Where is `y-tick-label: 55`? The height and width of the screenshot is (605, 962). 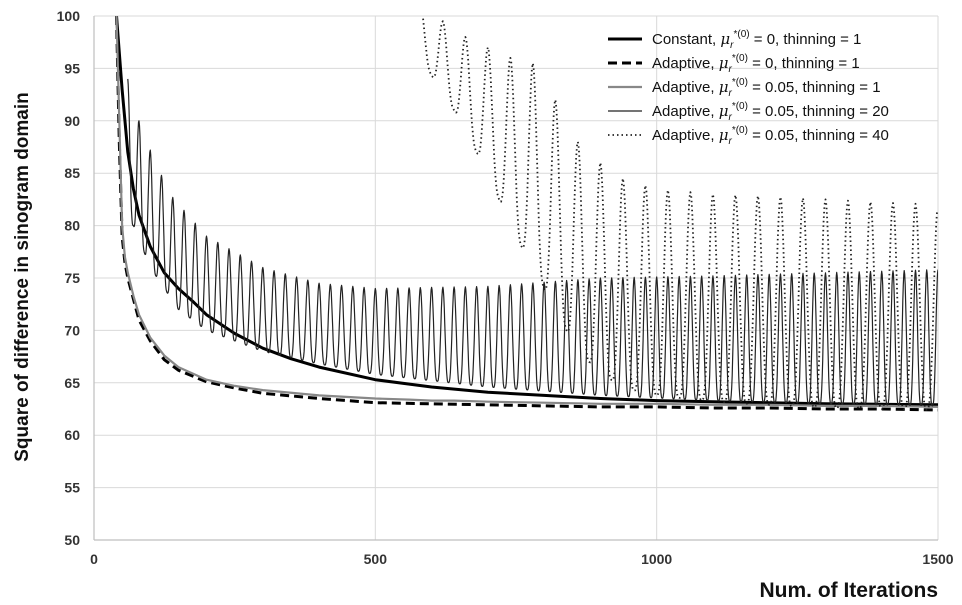
y-tick-label: 55 is located at coordinates (72, 488).